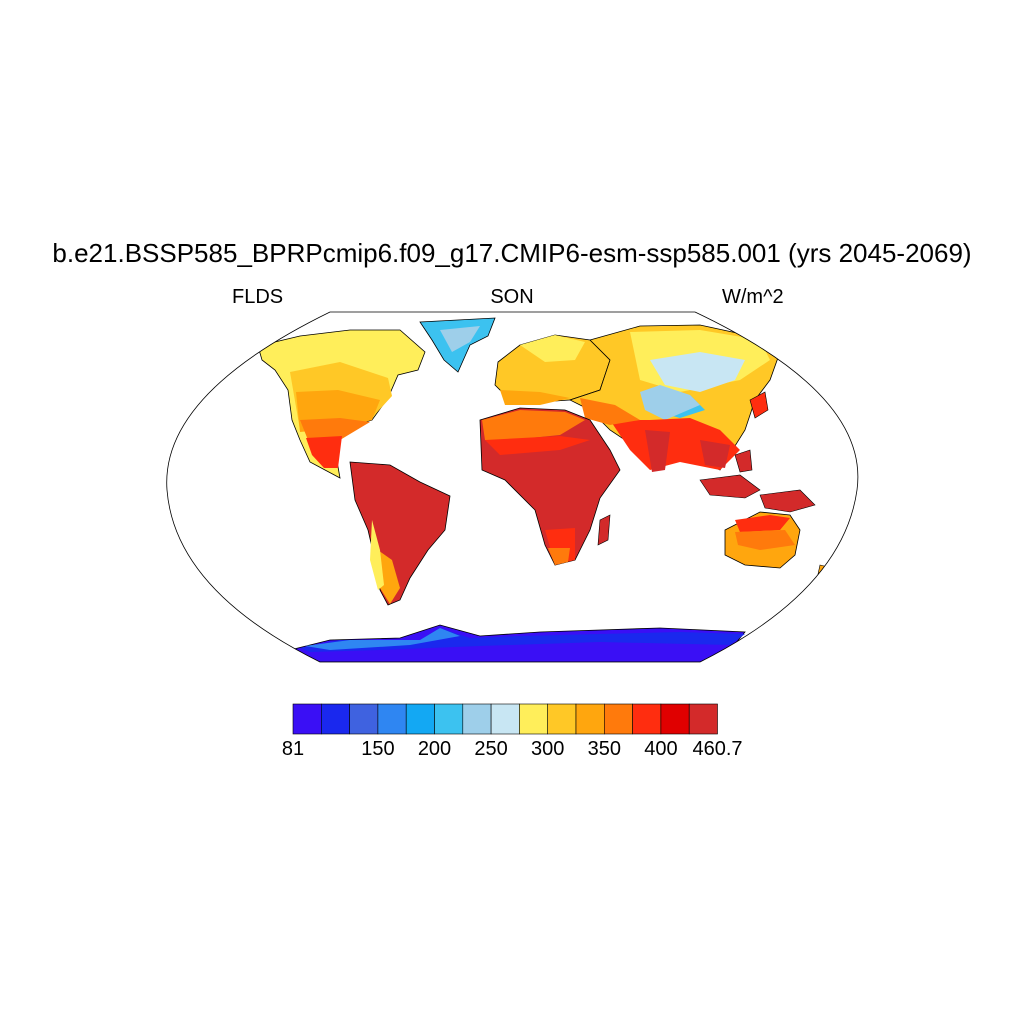 The image size is (1024, 1024). Describe the element at coordinates (661, 749) in the screenshot. I see `colorbar-tick-label: 400` at that location.